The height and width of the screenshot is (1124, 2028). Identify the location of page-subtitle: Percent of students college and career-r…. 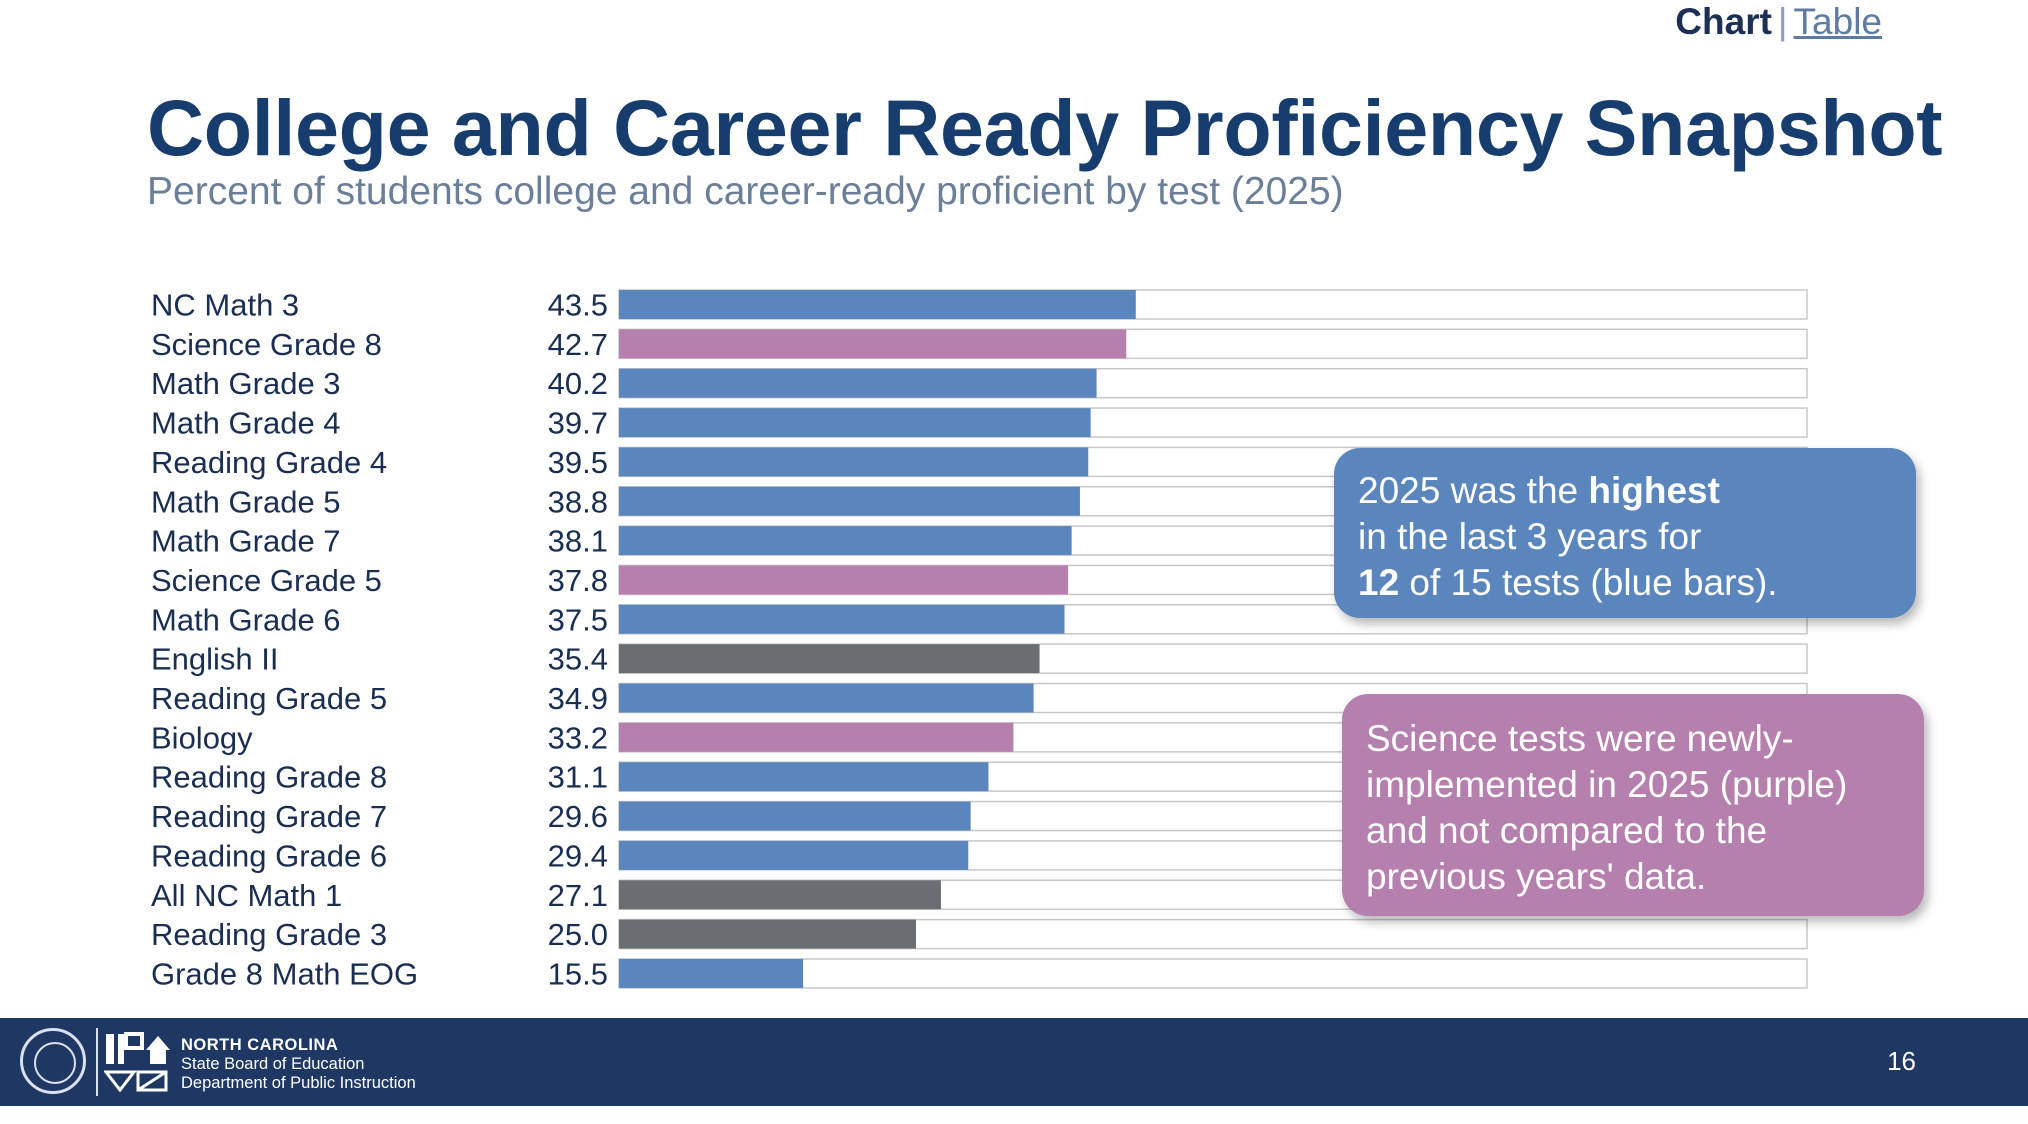
(745, 191).